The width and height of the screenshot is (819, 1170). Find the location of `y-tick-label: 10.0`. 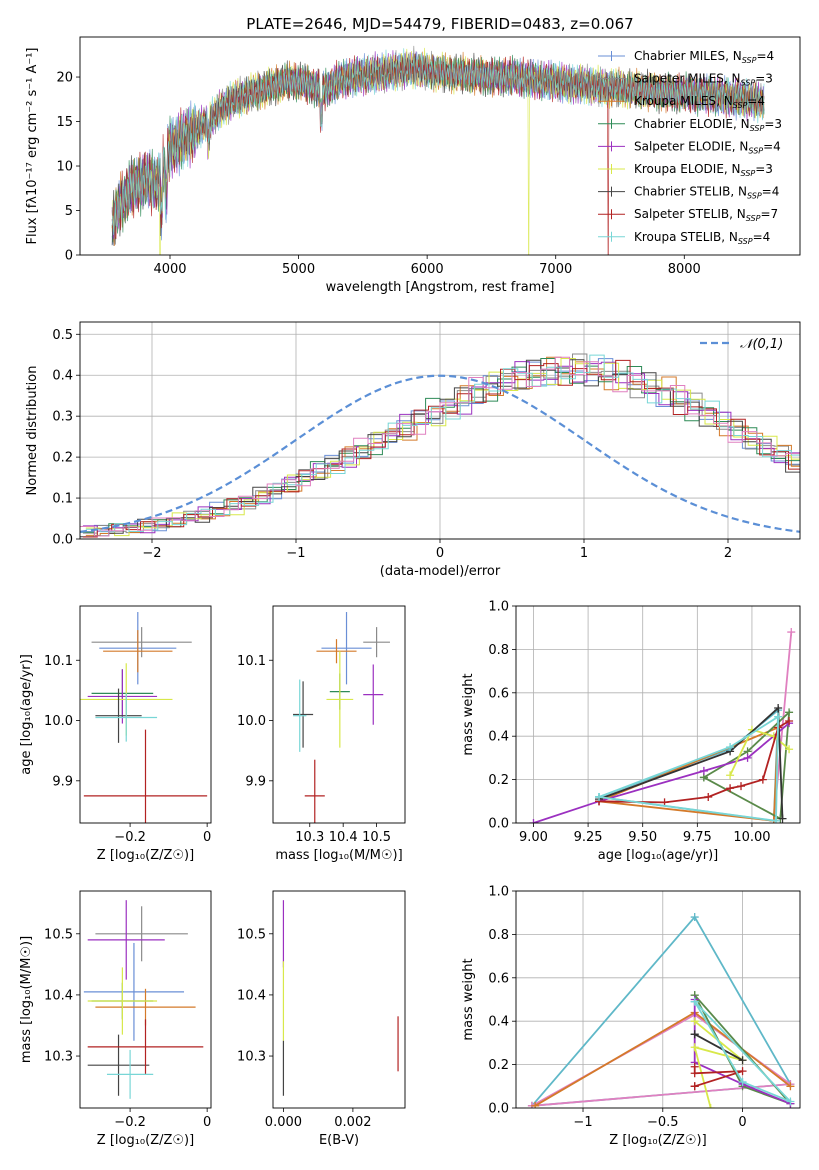

y-tick-label: 10.0 is located at coordinates (58, 721).